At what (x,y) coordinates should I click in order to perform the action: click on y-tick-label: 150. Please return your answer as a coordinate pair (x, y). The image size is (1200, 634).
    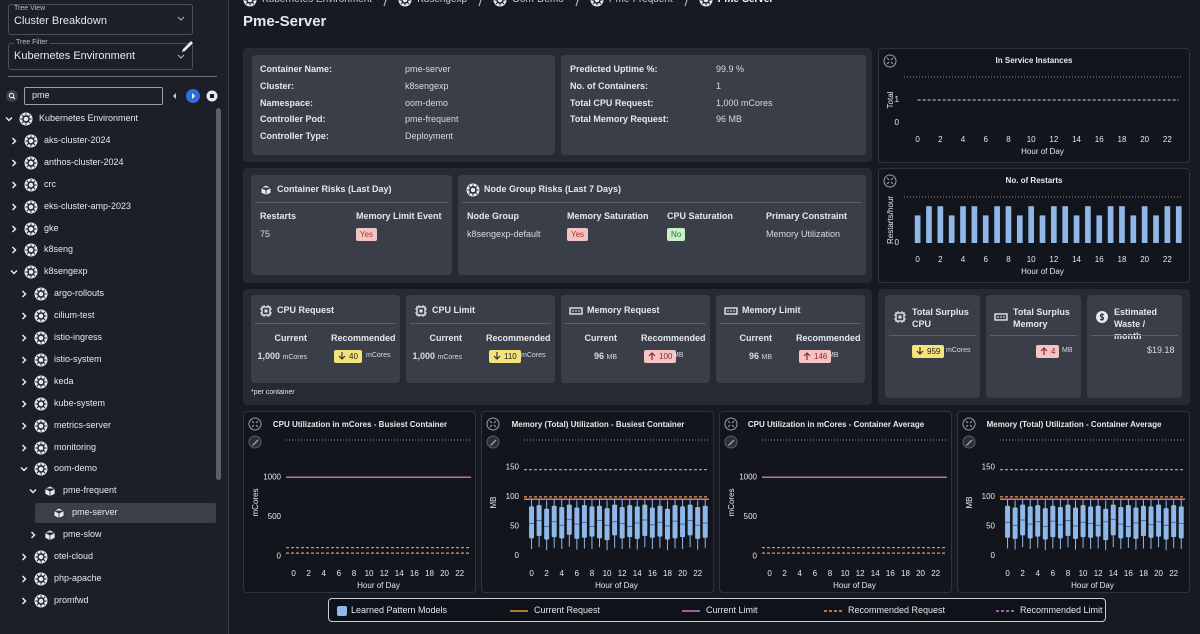
    Looking at the image, I should click on (513, 466).